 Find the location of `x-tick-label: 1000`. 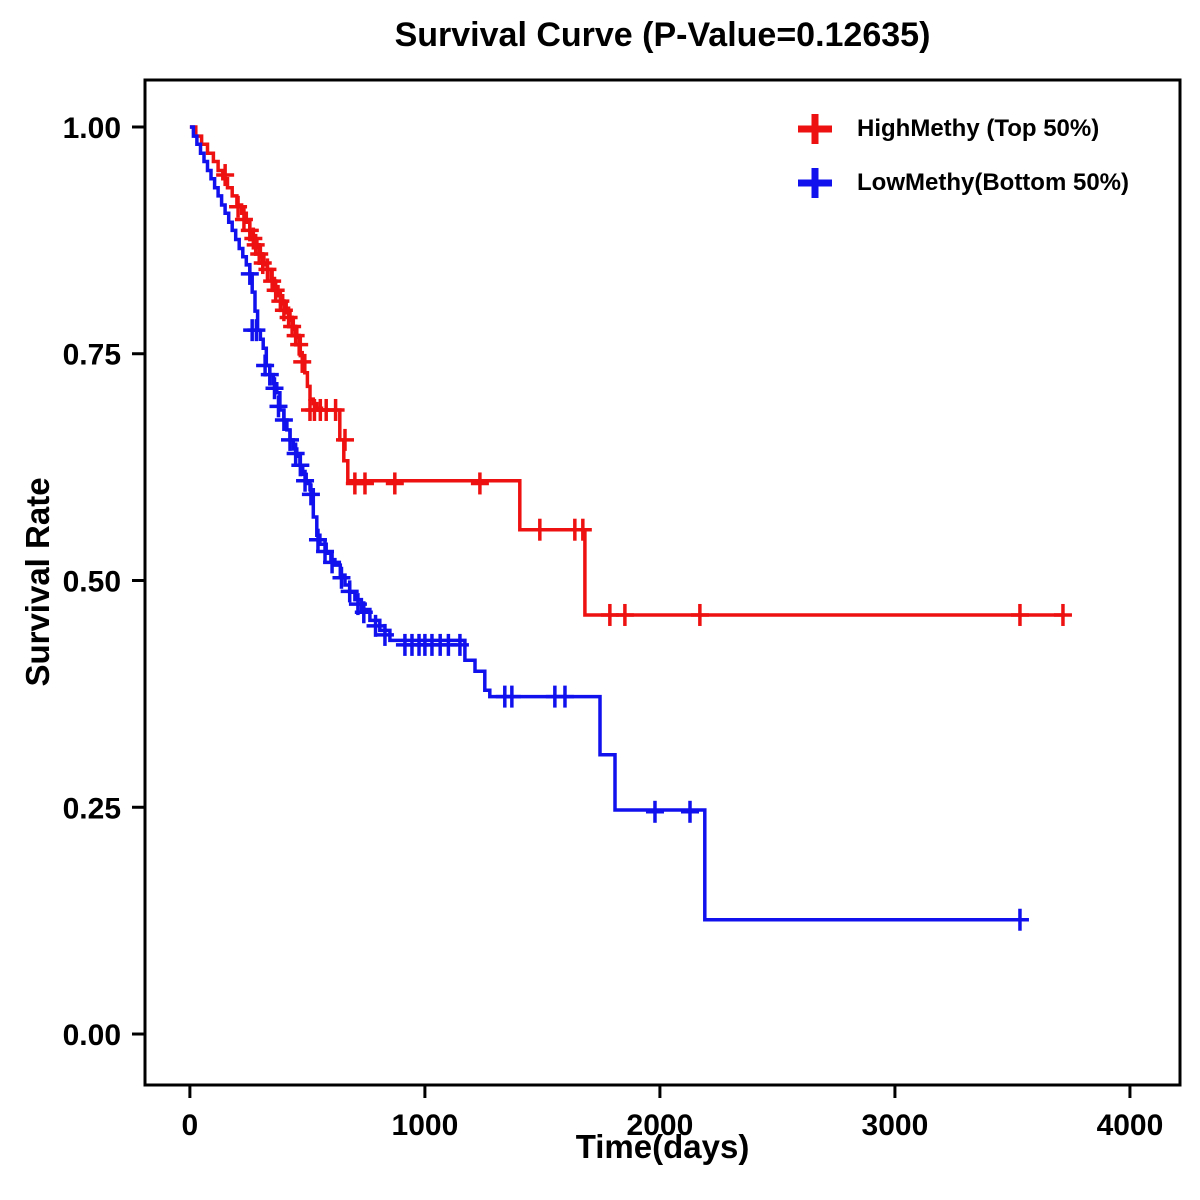

x-tick-label: 1000 is located at coordinates (425, 1125).